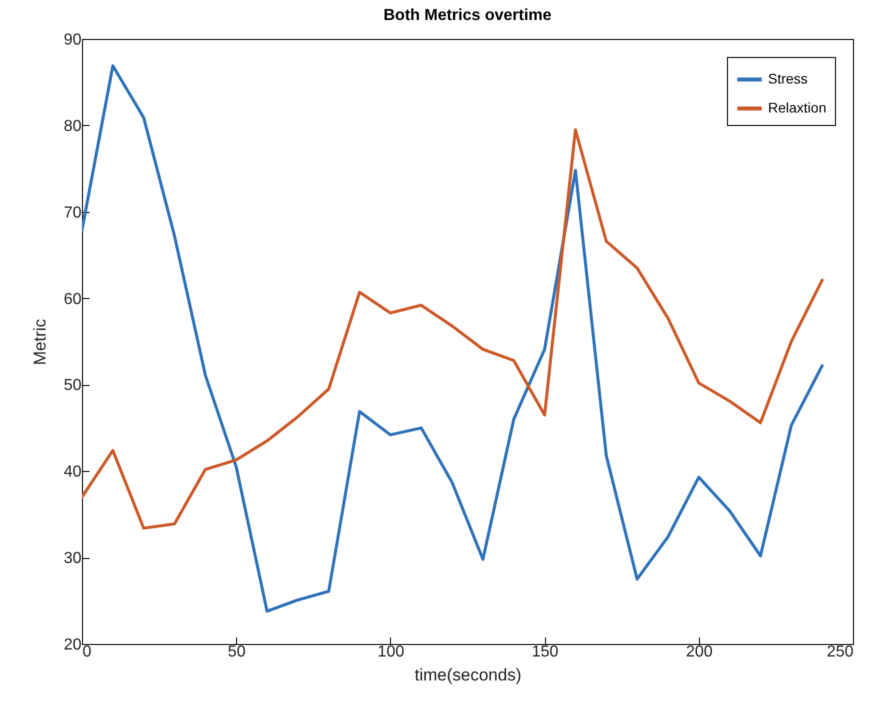  Describe the element at coordinates (545, 652) in the screenshot. I see `x-tick-label: 150` at that location.